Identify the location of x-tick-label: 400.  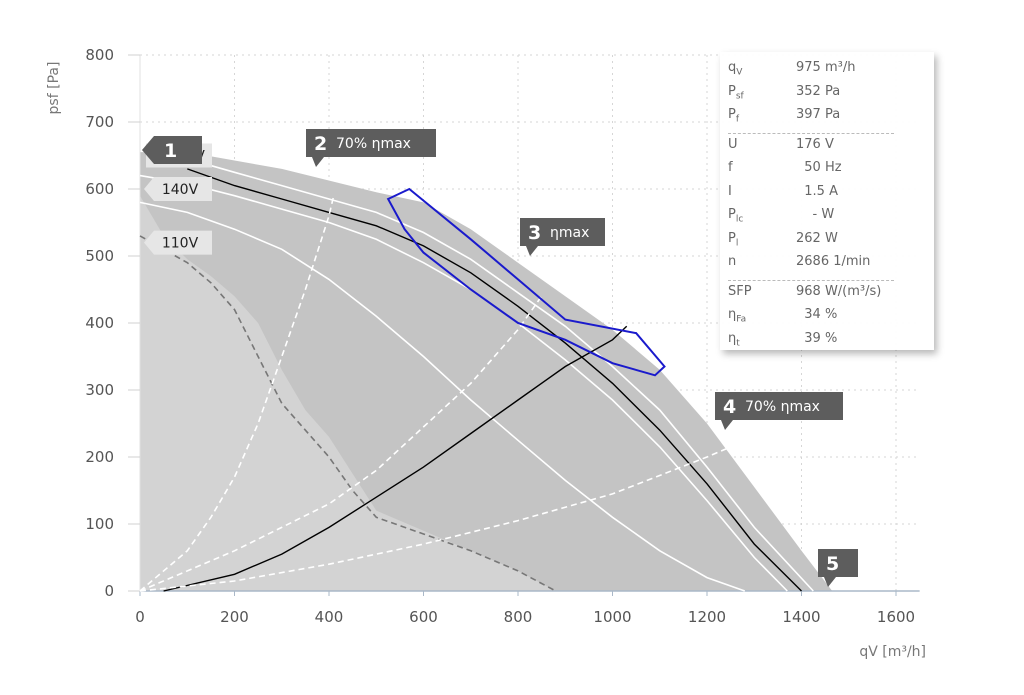
(329, 617).